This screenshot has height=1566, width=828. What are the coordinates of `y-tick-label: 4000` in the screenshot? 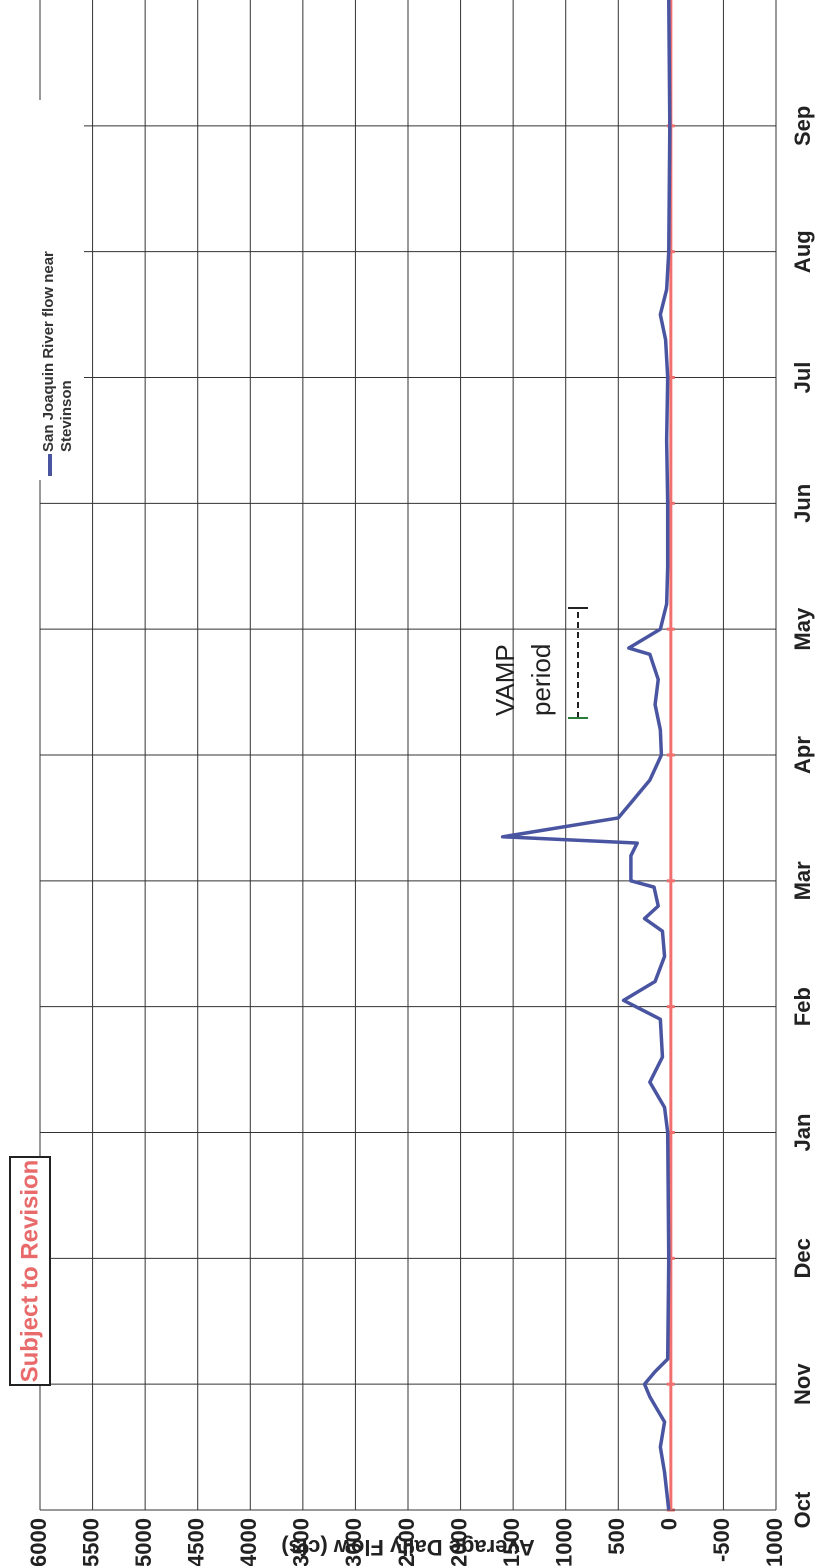 It's located at (248, 1542).